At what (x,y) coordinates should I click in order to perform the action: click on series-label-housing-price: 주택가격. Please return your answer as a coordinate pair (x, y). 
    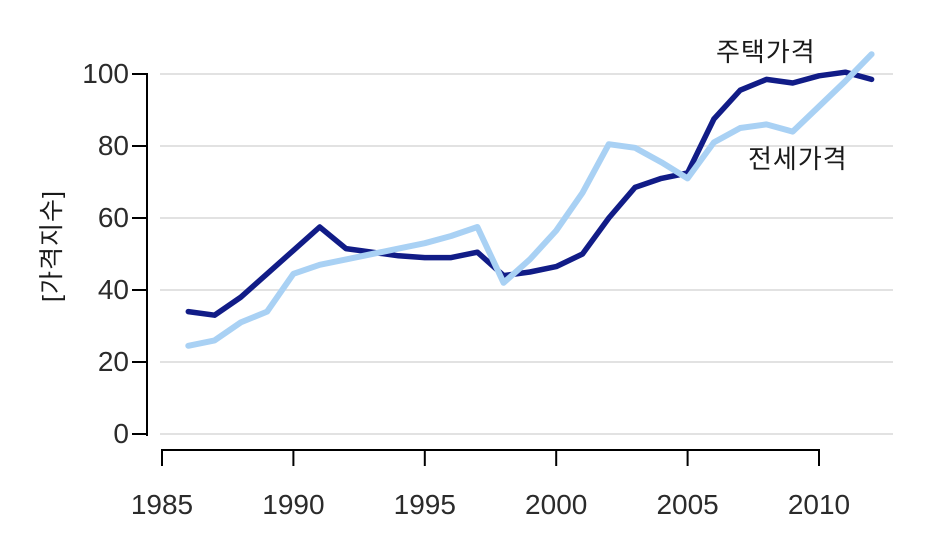
    Looking at the image, I should click on (766, 52).